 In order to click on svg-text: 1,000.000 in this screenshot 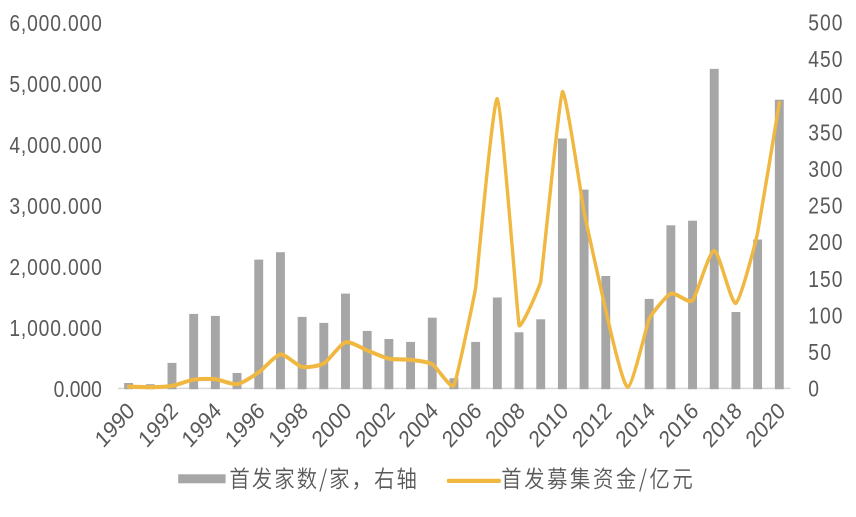, I will do `click(55, 328)`.